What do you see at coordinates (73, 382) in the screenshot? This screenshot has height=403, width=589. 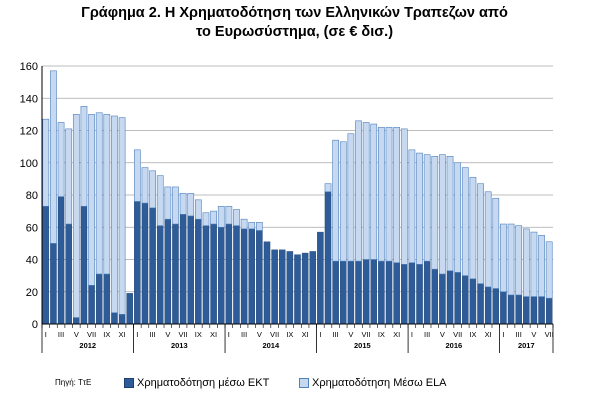 I see `source-note: Πηγή: ΤτΕ` at bounding box center [73, 382].